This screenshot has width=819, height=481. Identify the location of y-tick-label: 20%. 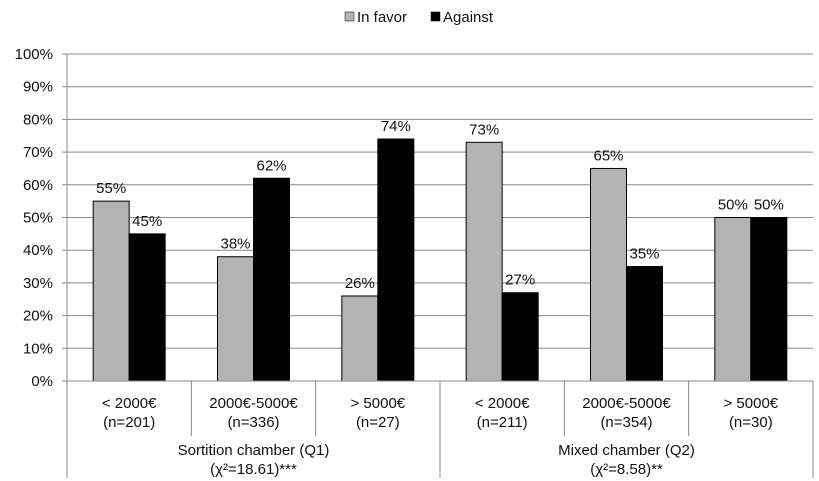
(38, 316).